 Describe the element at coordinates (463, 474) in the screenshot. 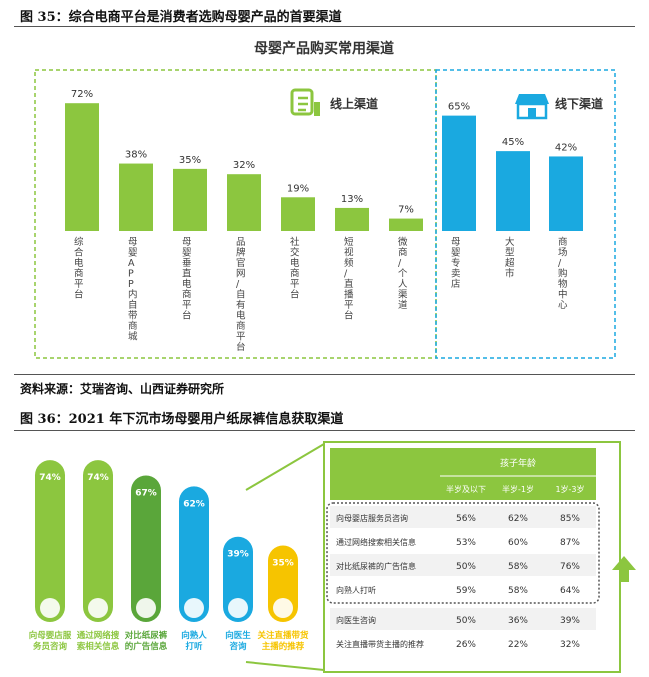

I see `table-header-bg` at that location.